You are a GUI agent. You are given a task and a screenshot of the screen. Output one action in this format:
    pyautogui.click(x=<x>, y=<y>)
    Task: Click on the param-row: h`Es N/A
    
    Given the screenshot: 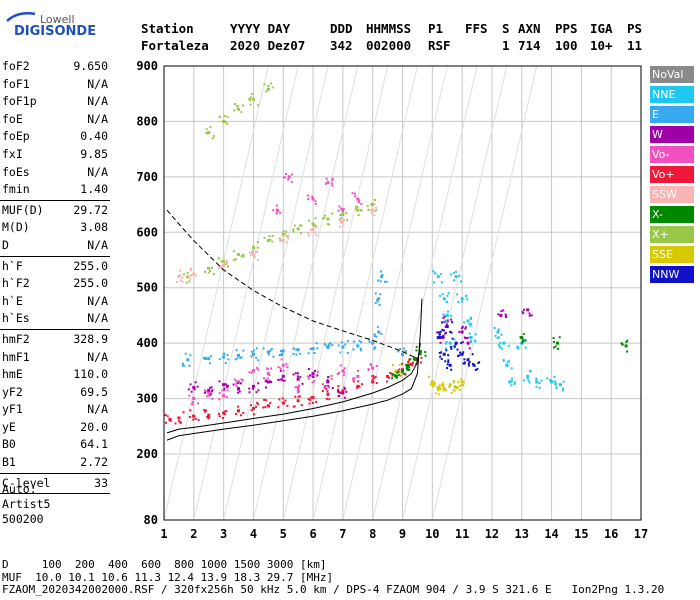 What is the action you would take?
    pyautogui.click(x=56, y=319)
    